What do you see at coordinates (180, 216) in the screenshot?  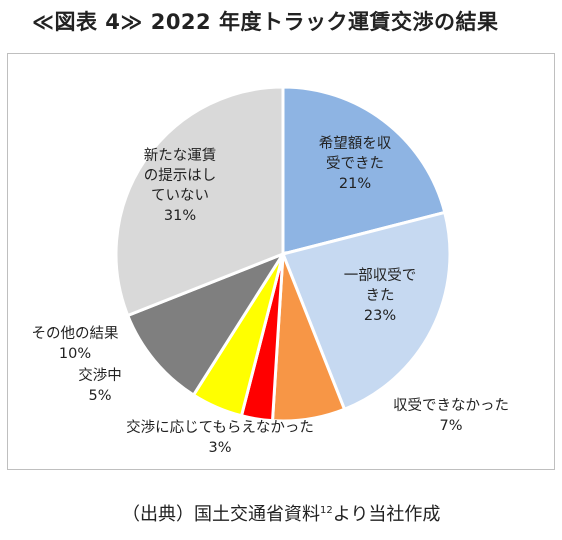 I see `slice-value-label: 31%` at bounding box center [180, 216].